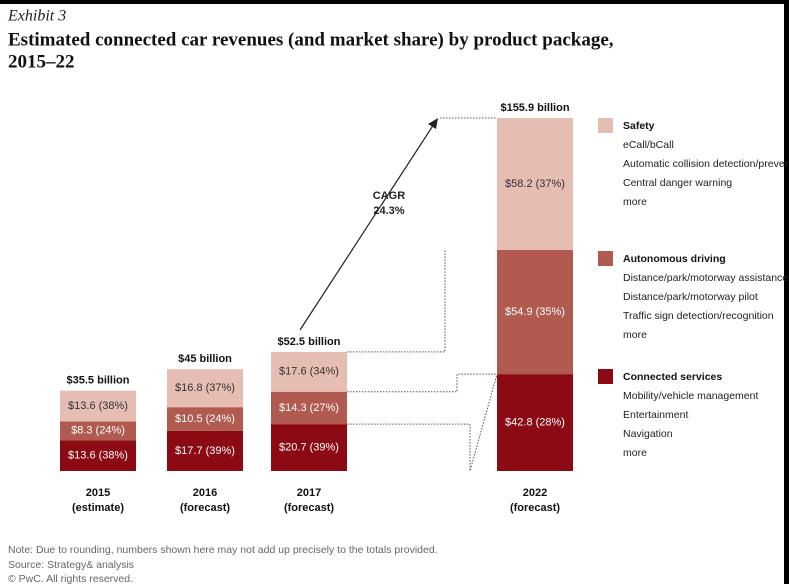 This screenshot has height=584, width=789. What do you see at coordinates (639, 126) in the screenshot?
I see `legend-label: Safety` at bounding box center [639, 126].